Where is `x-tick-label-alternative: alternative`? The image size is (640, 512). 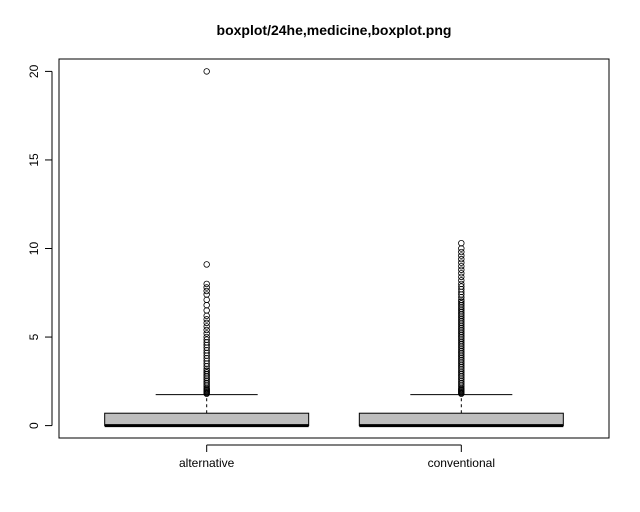
x-tick-label-alternative: alternative is located at coordinates (207, 463).